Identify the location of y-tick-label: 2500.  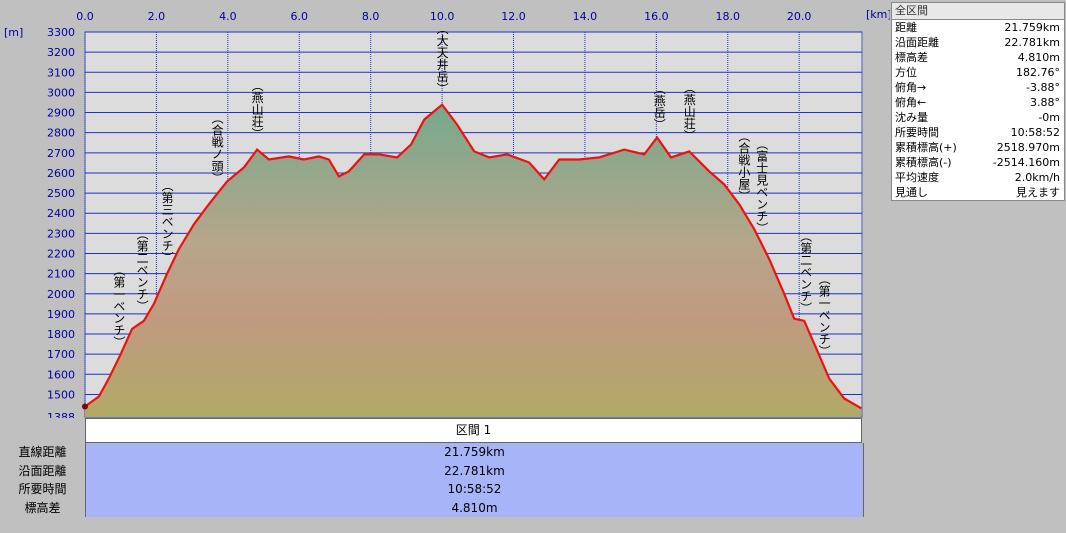
(61, 193).